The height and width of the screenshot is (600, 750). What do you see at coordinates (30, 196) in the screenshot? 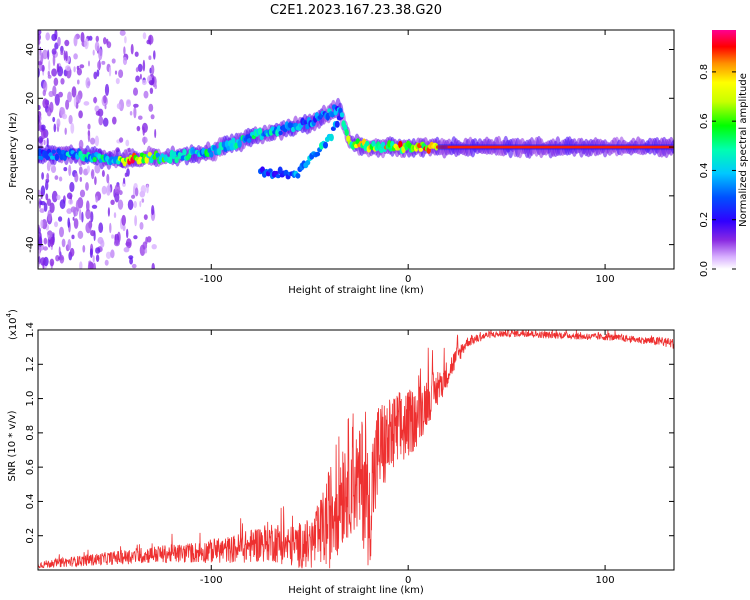
I see `spectrogram-ytick-label: -20` at bounding box center [30, 196].